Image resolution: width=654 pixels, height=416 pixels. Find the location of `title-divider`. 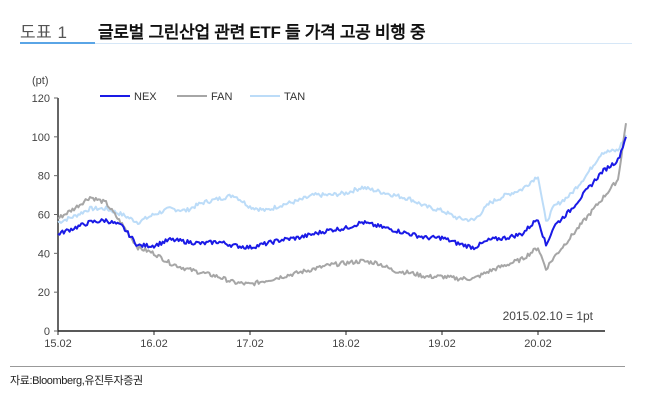

title-divider is located at coordinates (326, 43).